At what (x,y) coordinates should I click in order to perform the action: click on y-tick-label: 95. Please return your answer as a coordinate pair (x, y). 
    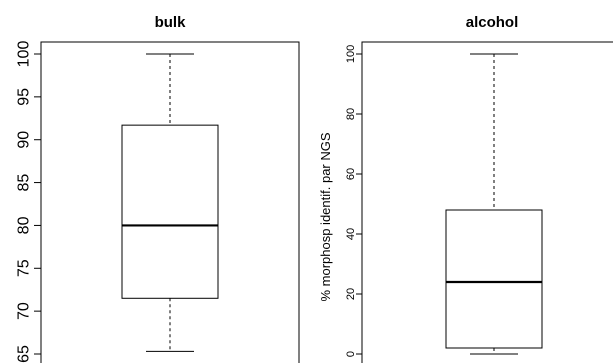
    Looking at the image, I should click on (24, 97).